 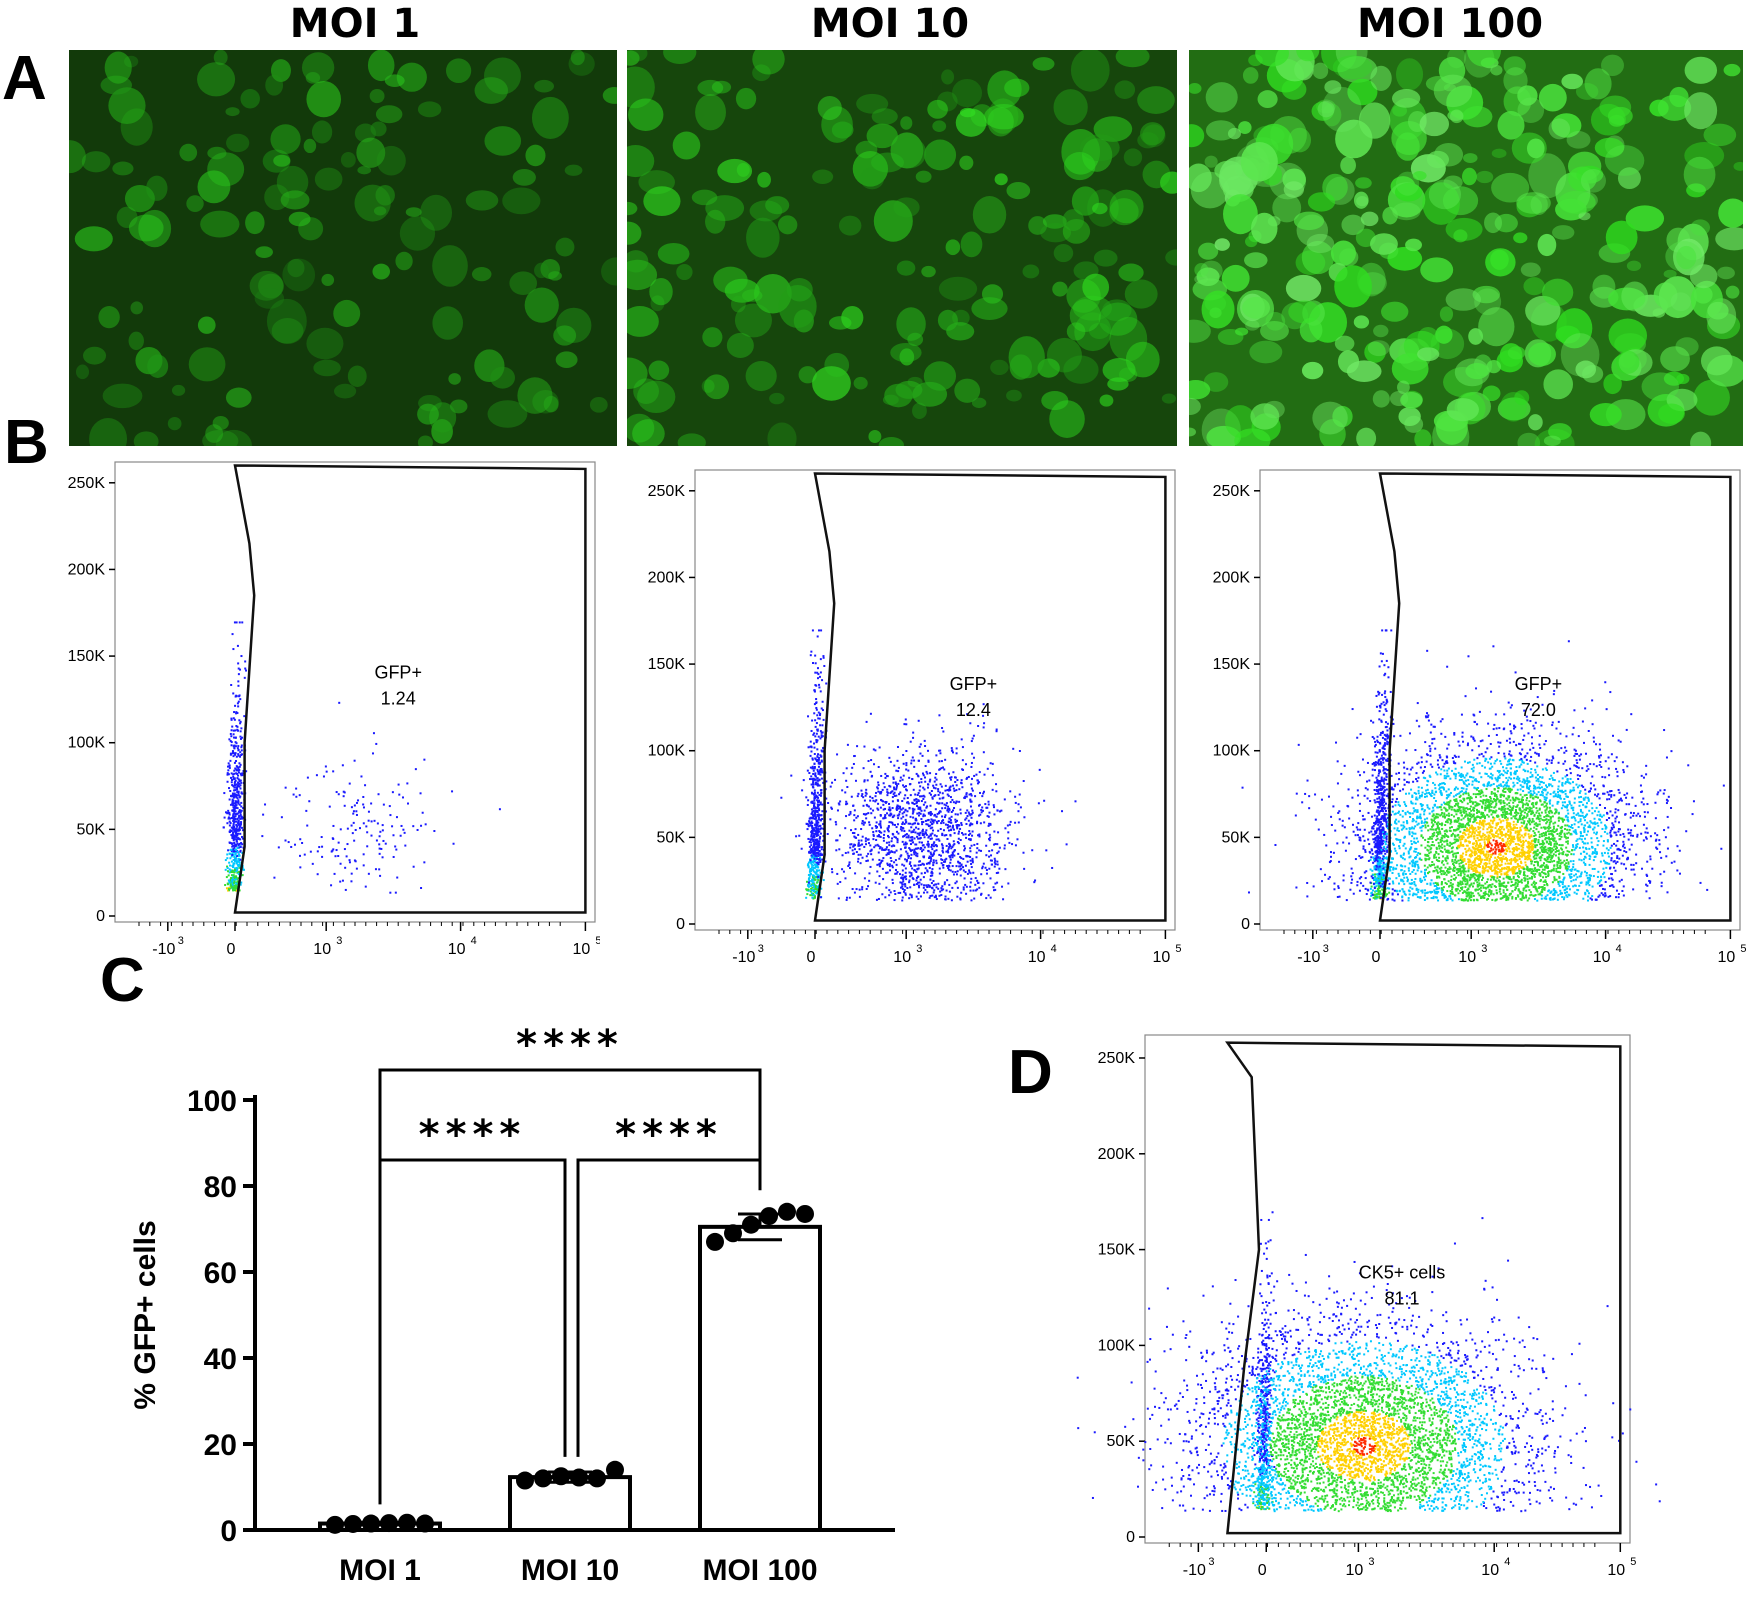 I want to click on x-tick-exponent: 3, so click(x=919, y=949).